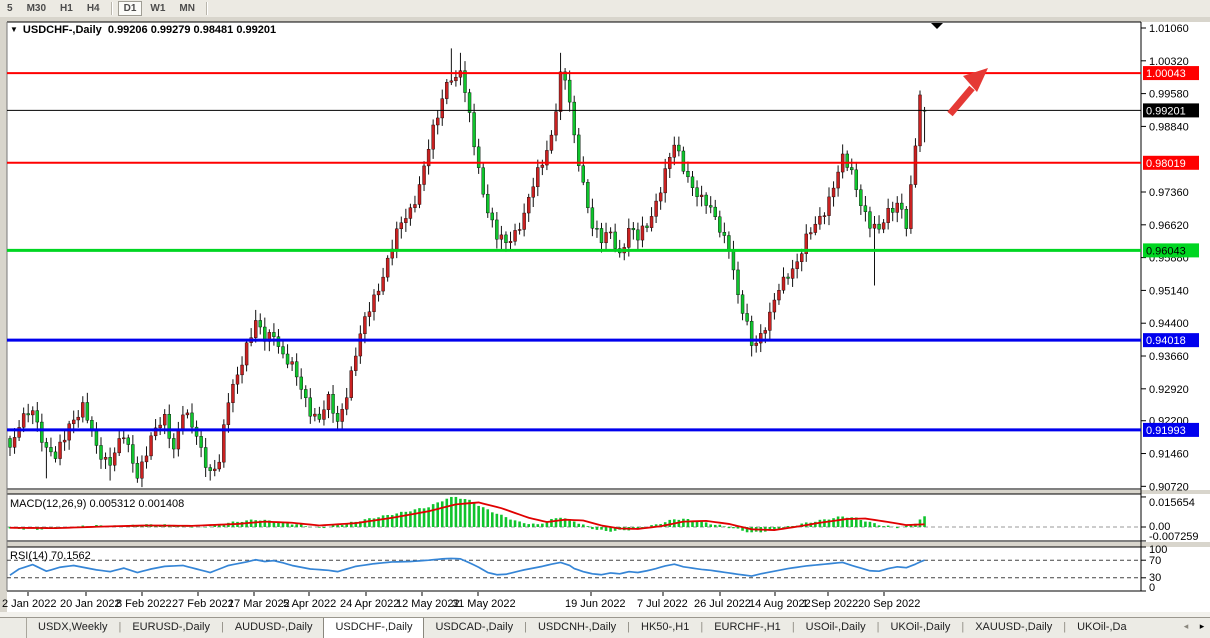 The width and height of the screenshot is (1210, 638). What do you see at coordinates (1169, 127) in the screenshot?
I see `price-tick-label: 0.98840` at bounding box center [1169, 127].